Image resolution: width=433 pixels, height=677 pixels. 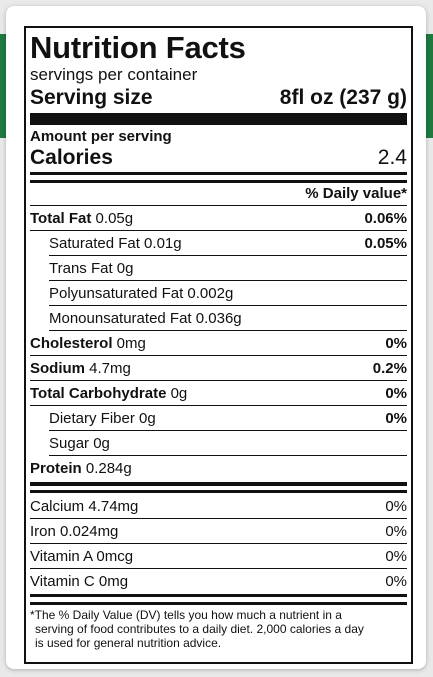 I want to click on serving-size-value: 8fl oz (237 g), so click(x=343, y=97).